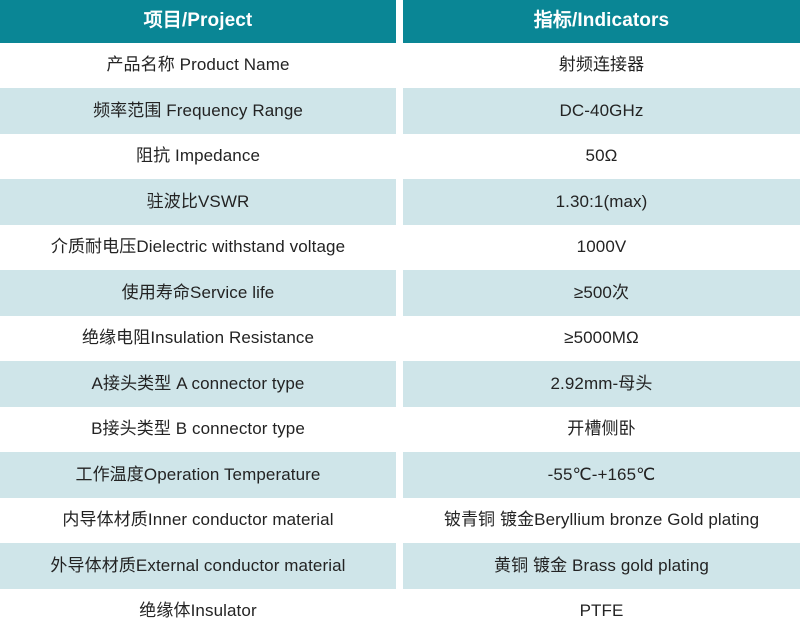 The height and width of the screenshot is (634, 800). I want to click on table-row: 绝缘体Insulator PTFE, so click(400, 611).